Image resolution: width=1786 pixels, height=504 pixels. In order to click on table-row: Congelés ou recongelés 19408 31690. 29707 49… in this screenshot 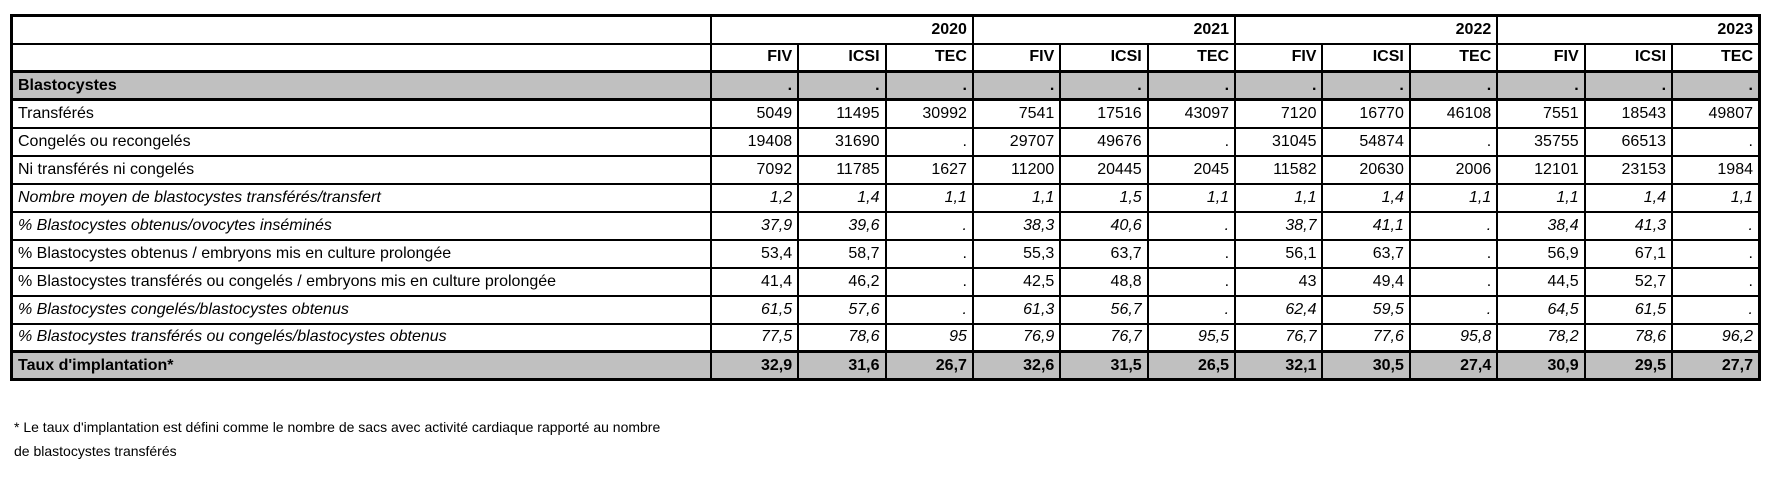, I will do `click(885, 141)`.